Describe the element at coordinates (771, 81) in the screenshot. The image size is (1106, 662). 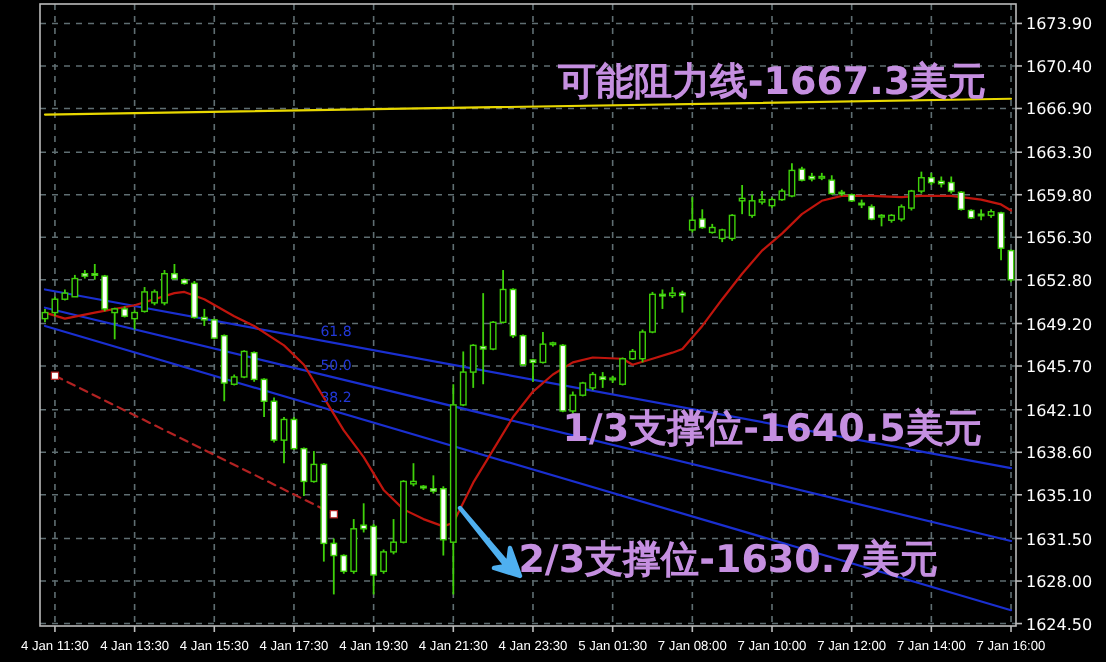
I see `annotation: 可能阻力线-1667.3美元` at that location.